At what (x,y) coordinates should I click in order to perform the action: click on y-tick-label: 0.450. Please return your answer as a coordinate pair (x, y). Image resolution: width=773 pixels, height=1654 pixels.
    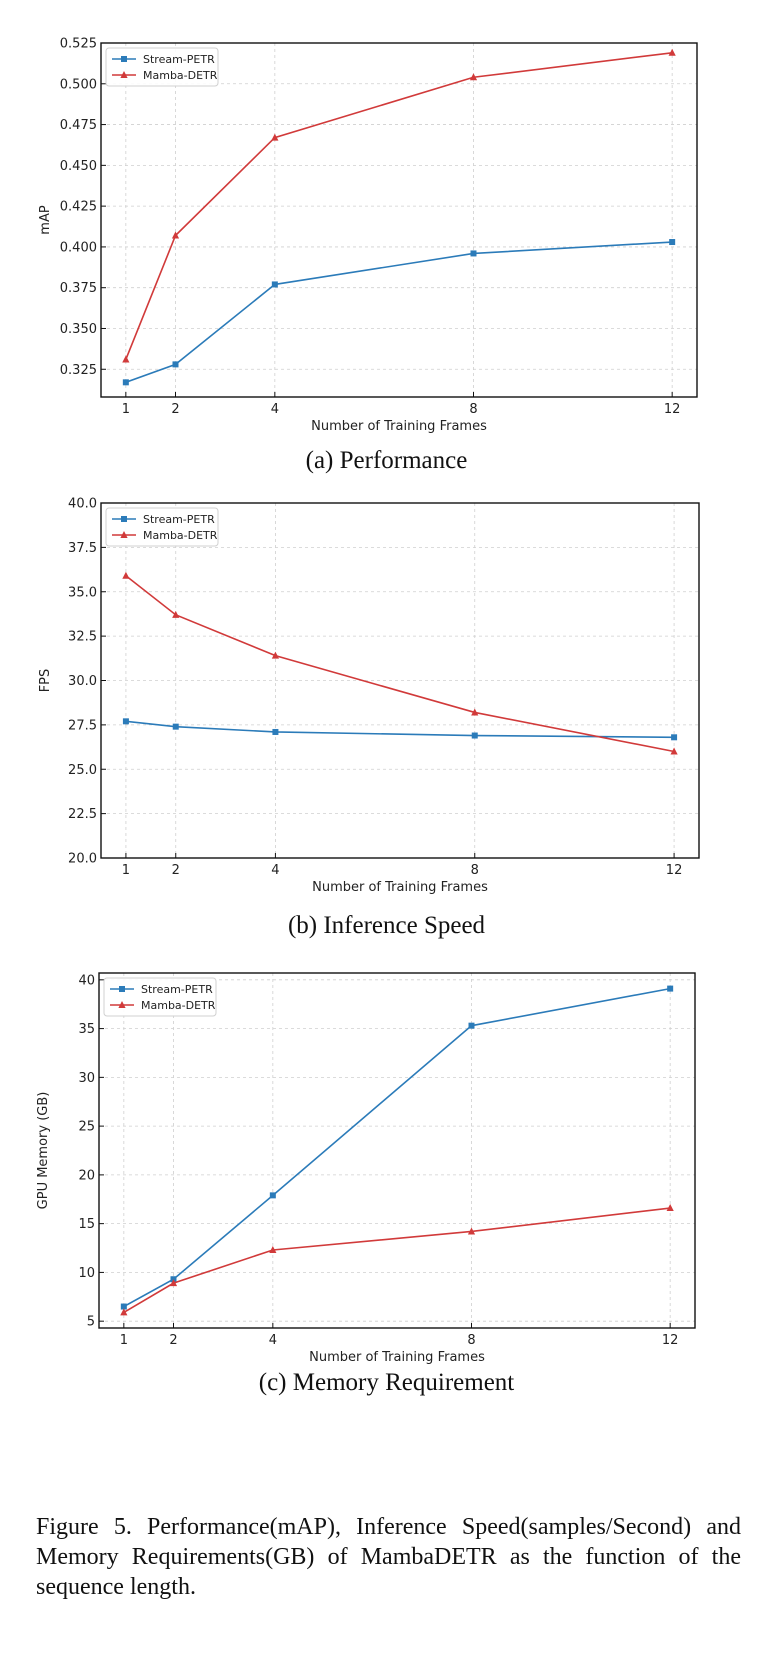
    Looking at the image, I should click on (78, 166).